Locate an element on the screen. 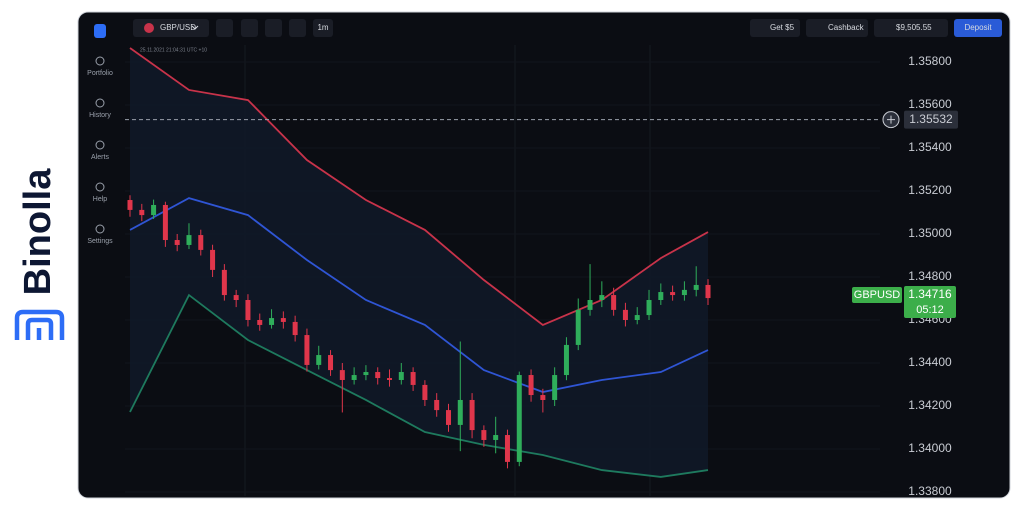  deposit-button is located at coordinates (978, 28).